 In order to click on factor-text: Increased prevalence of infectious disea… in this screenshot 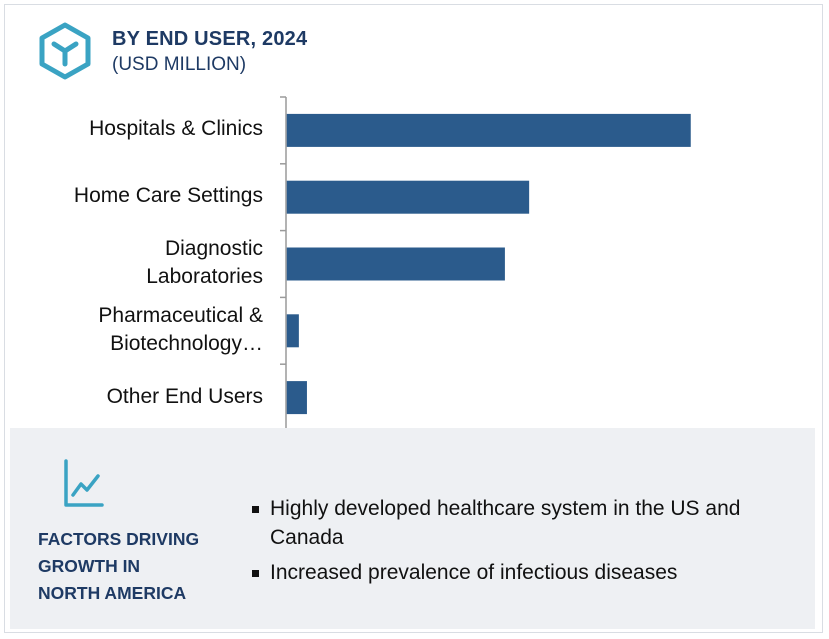, I will do `click(474, 572)`.